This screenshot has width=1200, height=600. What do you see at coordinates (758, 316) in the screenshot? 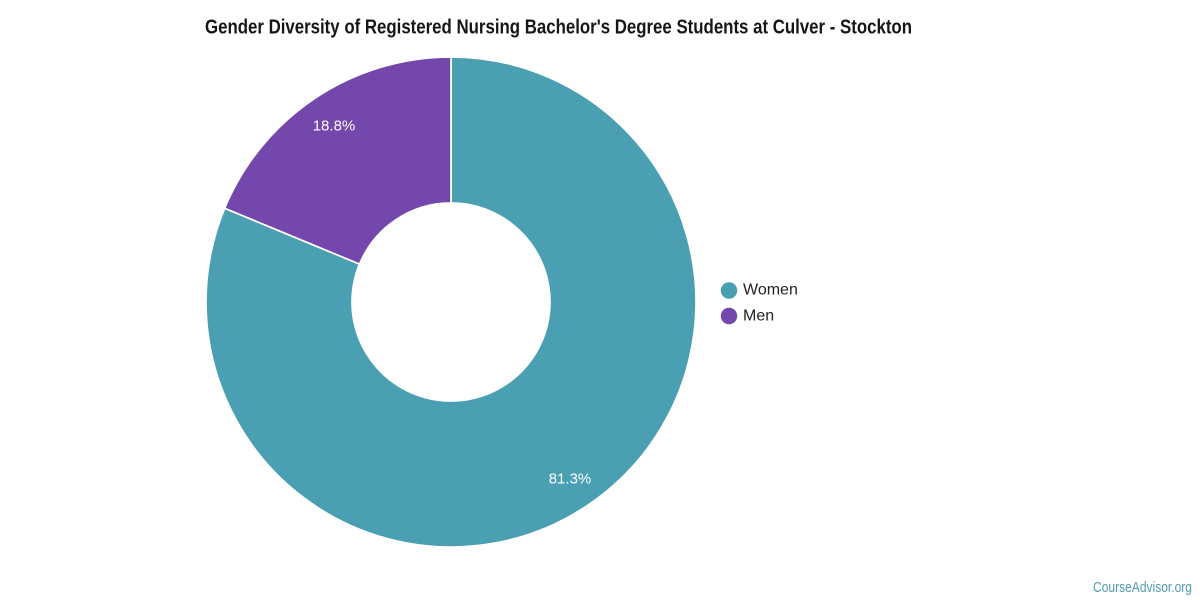
I see `svg-text: Men` at bounding box center [758, 316].